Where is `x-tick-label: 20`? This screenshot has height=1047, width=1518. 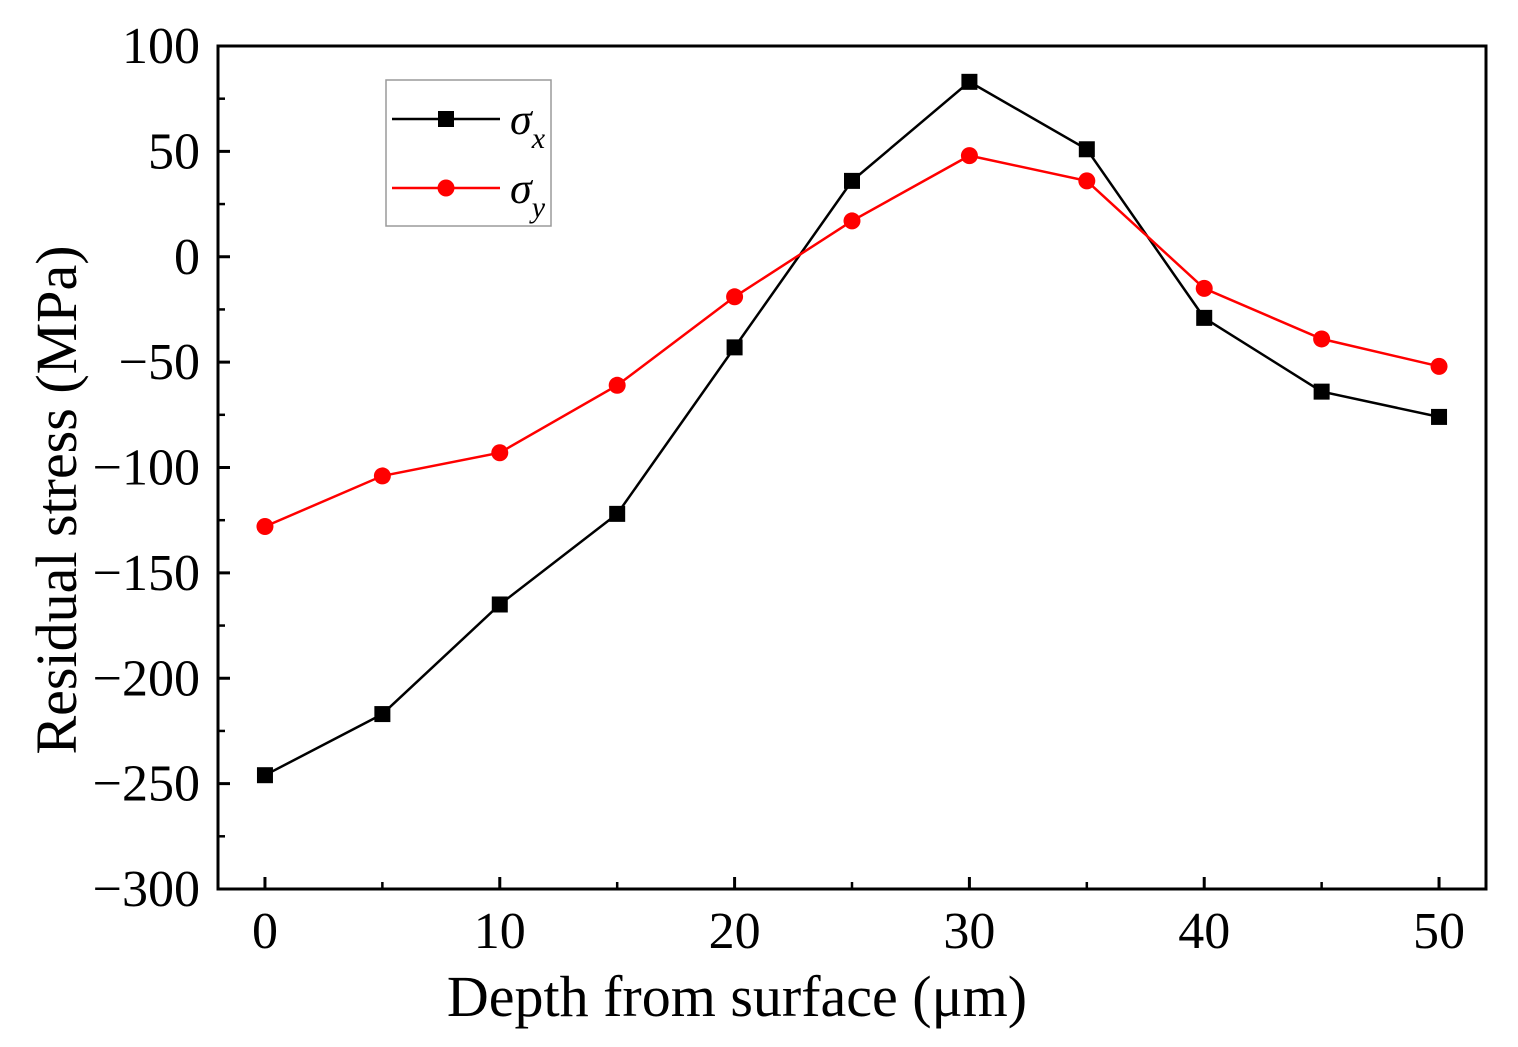 x-tick-label: 20 is located at coordinates (735, 931).